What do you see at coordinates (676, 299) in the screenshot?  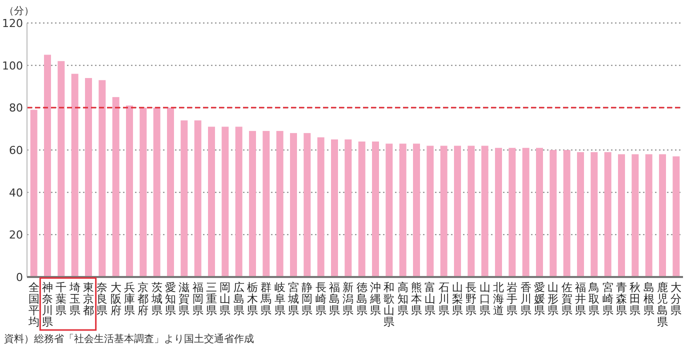 I see `x-tick-label: 大分県` at bounding box center [676, 299].